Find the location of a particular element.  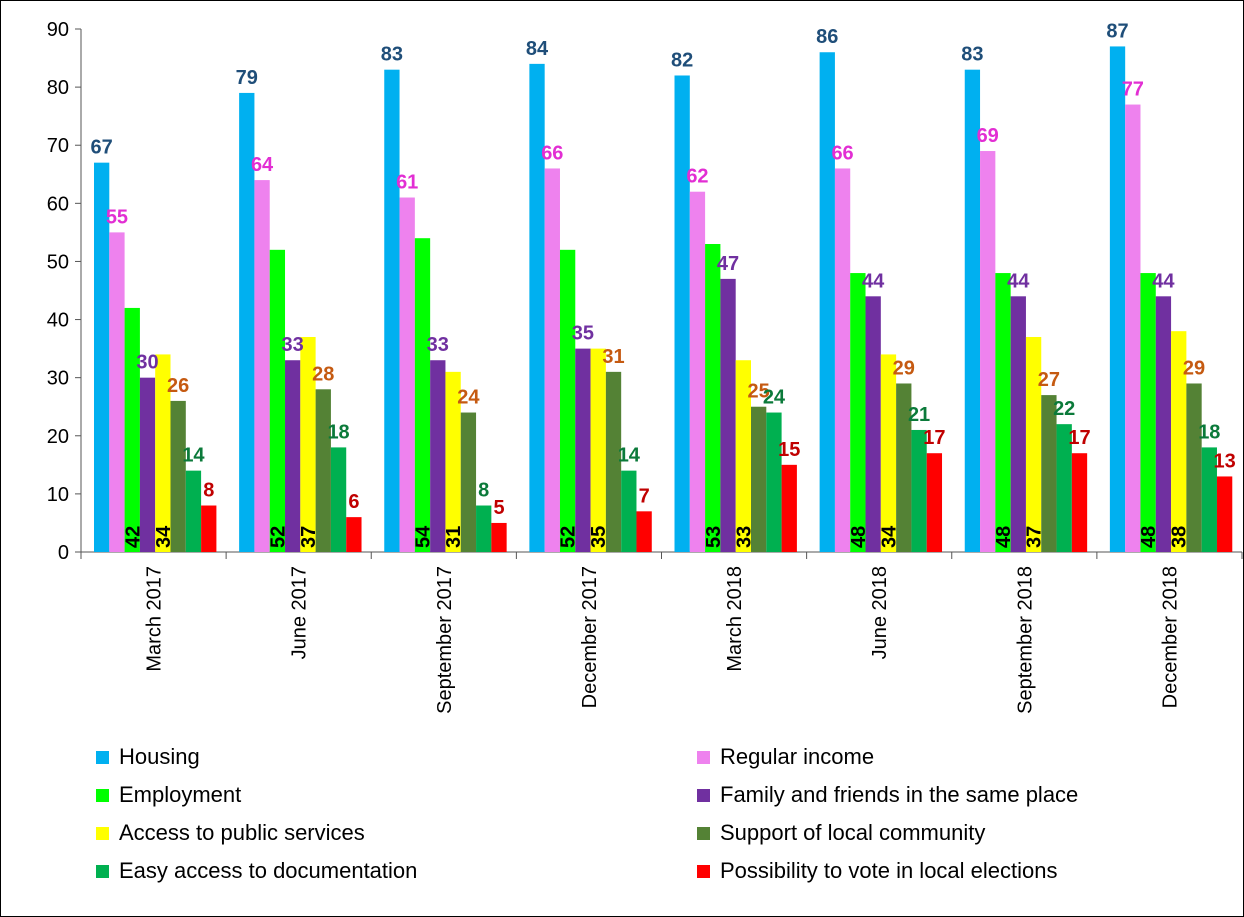

y-tick-label: 70 is located at coordinates (58, 146).